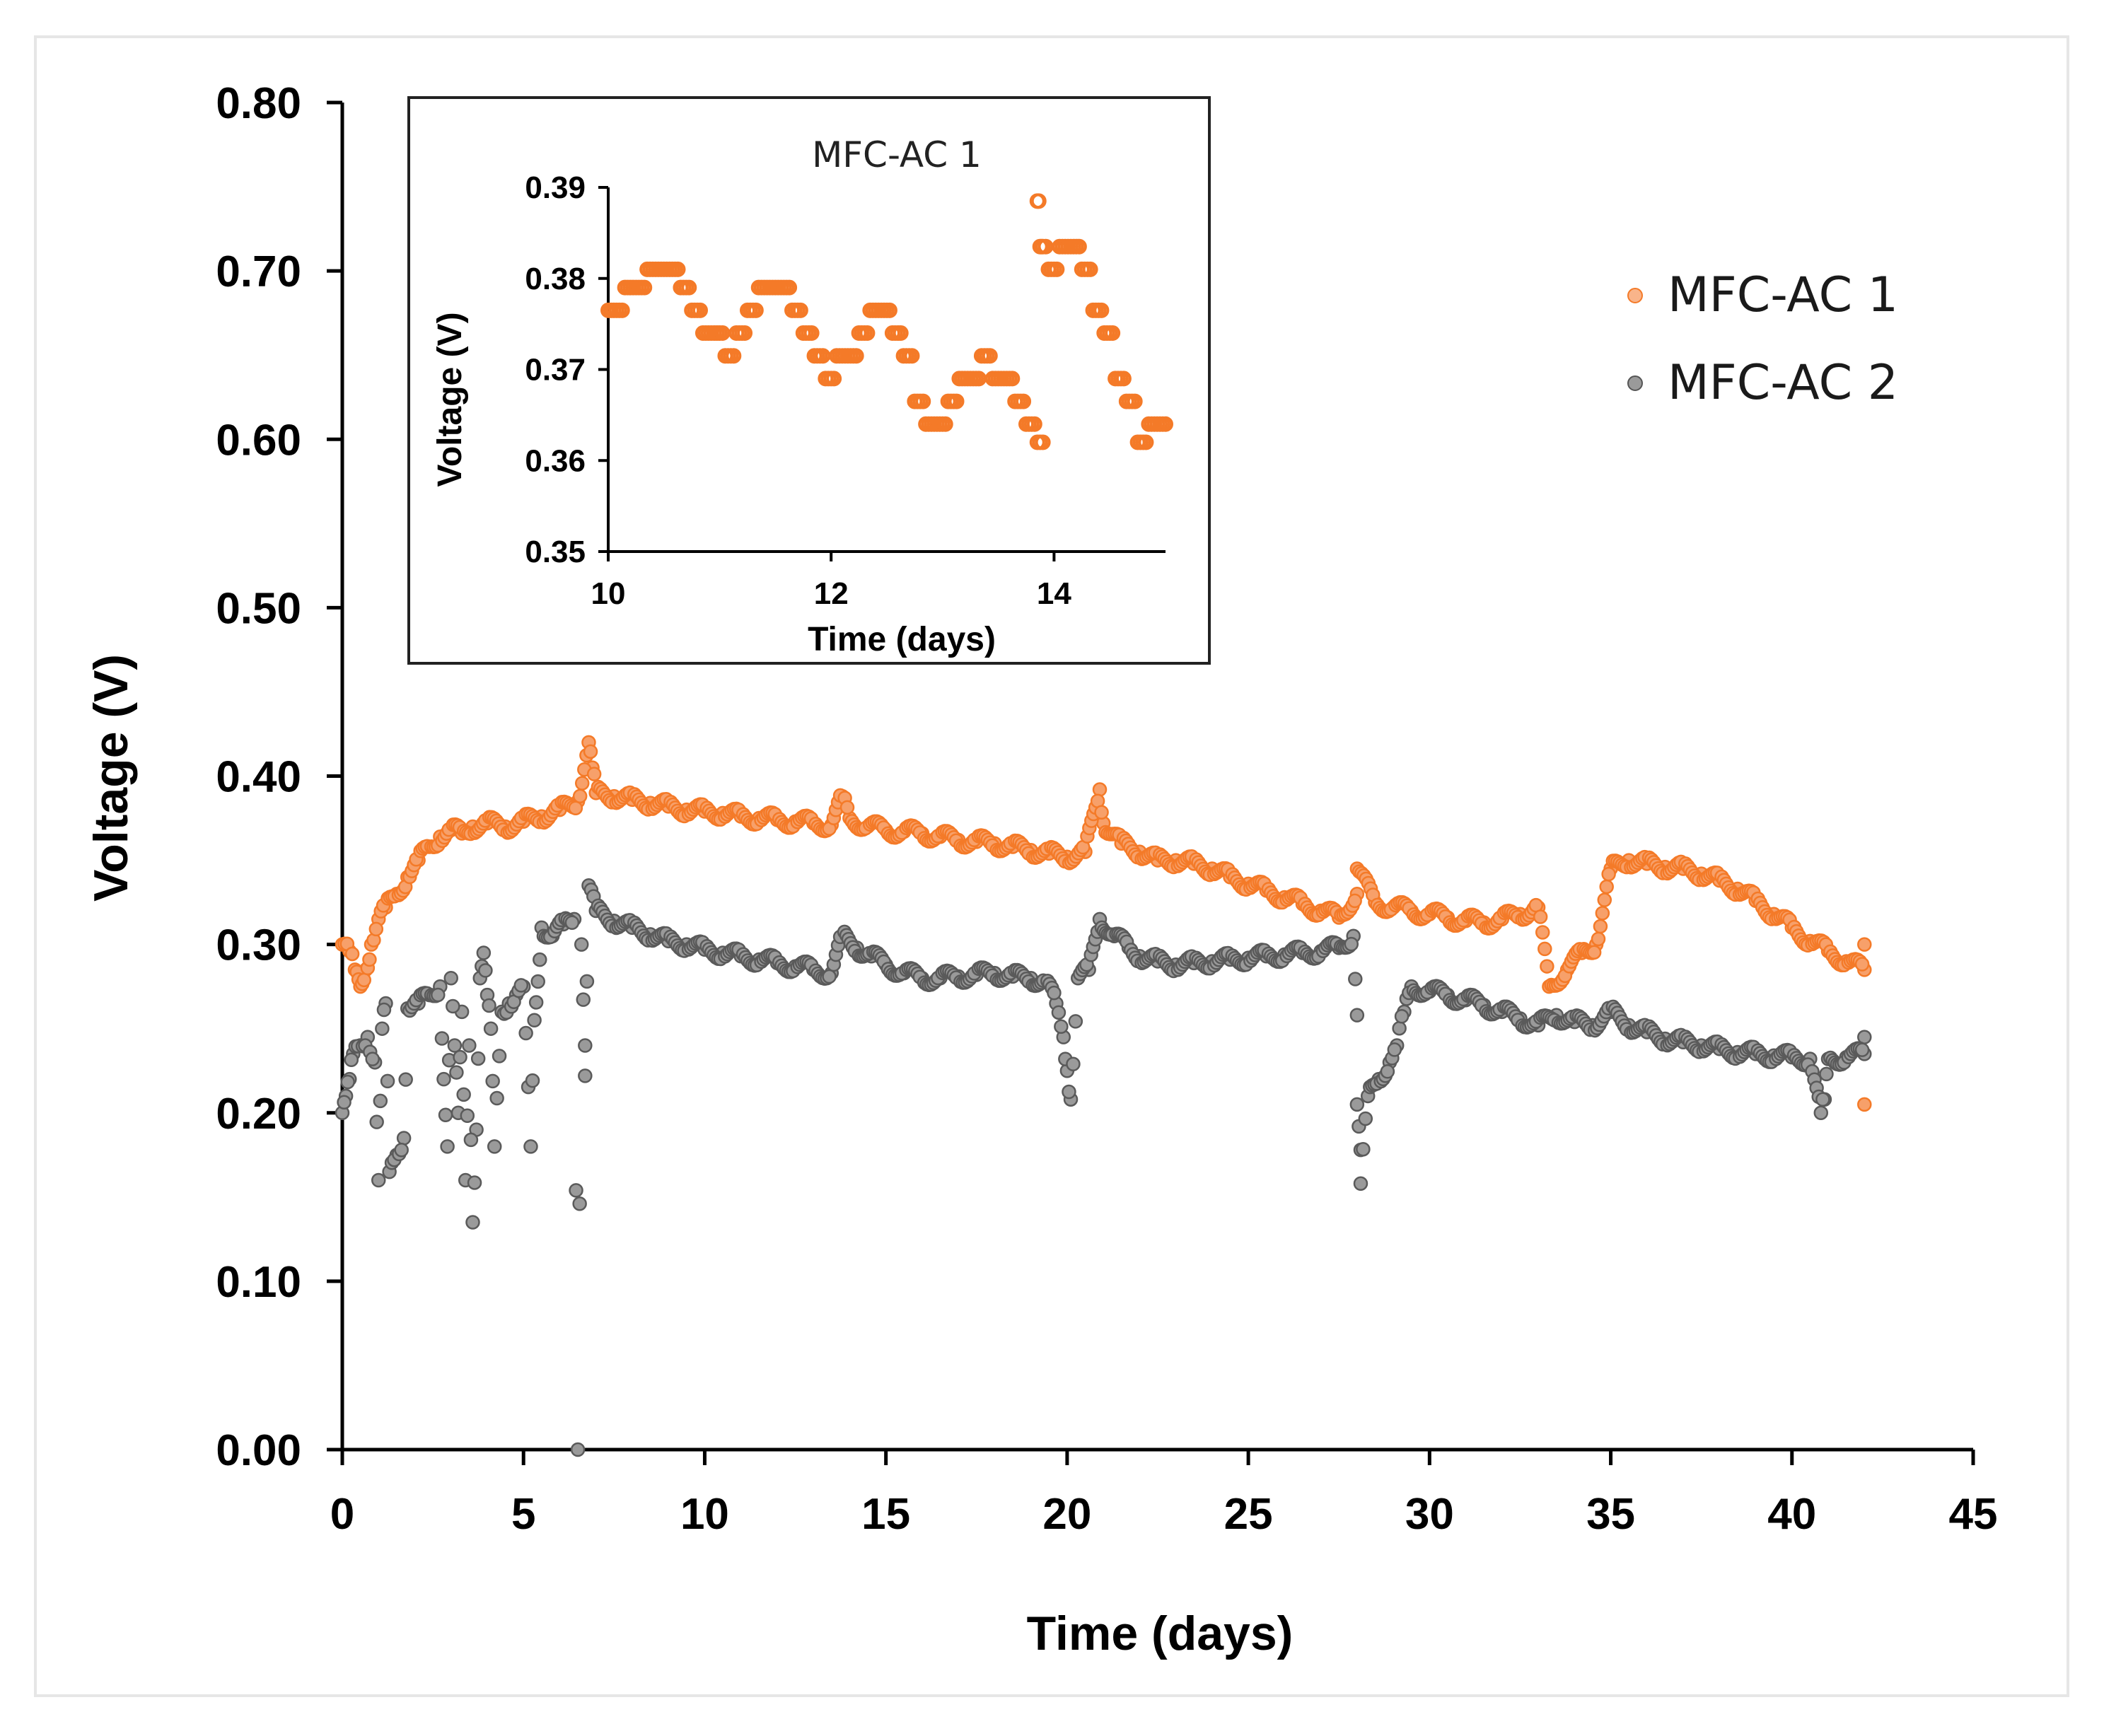 This screenshot has height=1736, width=2104. Describe the element at coordinates (258, 608) in the screenshot. I see `main-y-tick-label: 0.50` at that location.